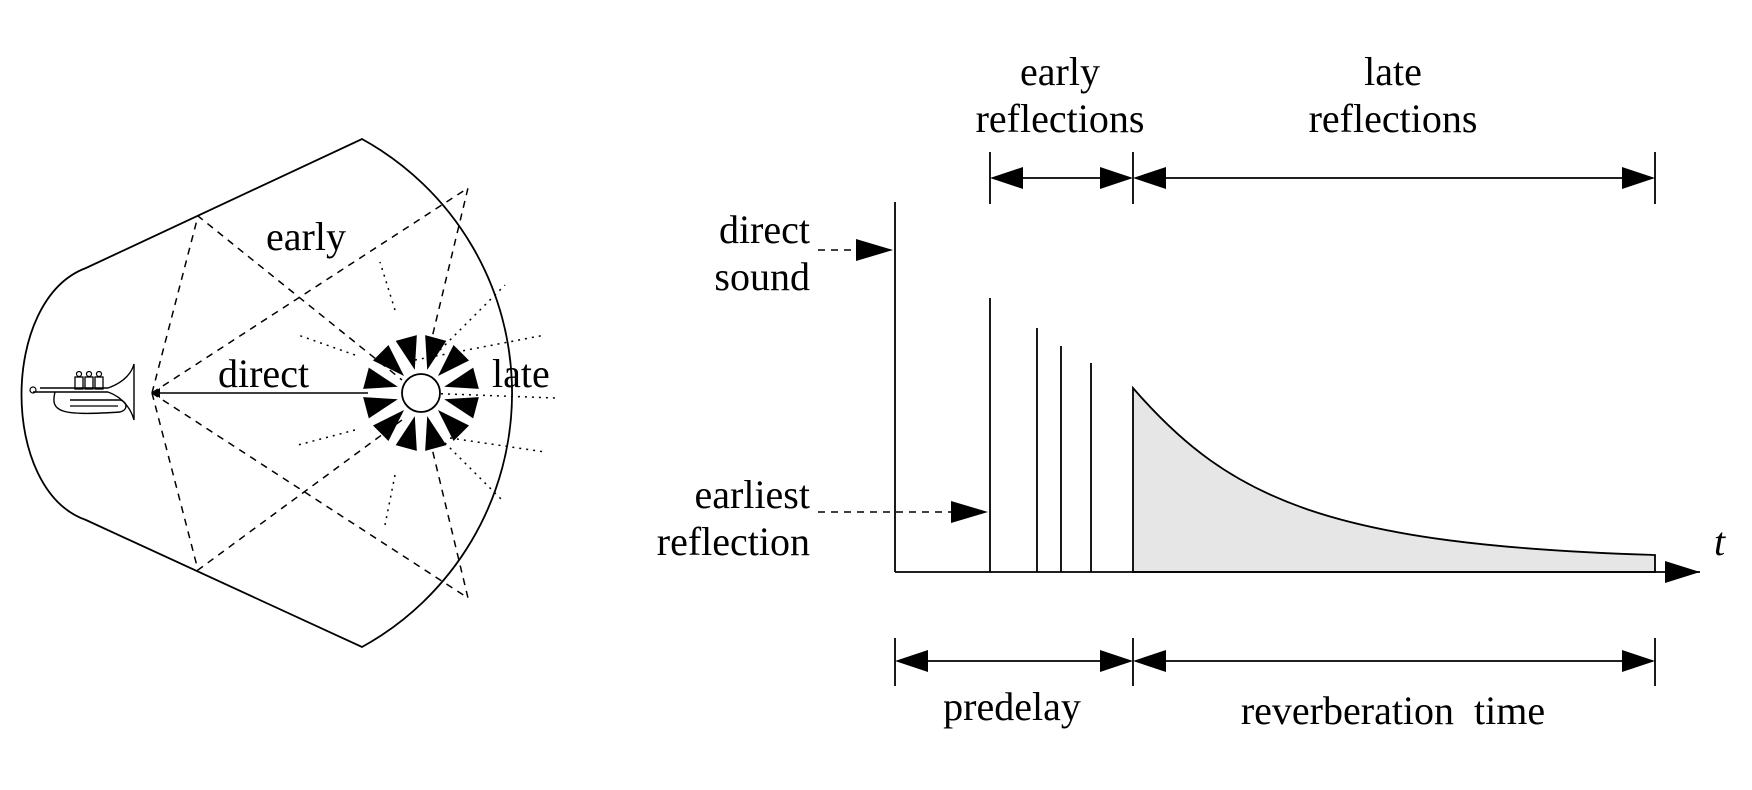  Describe the element at coordinates (1061, 178) in the screenshot. I see `early-reflections-span` at that location.